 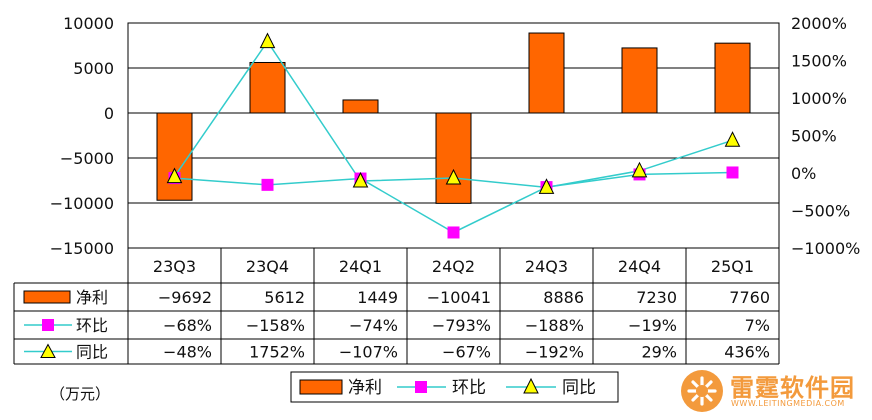 What do you see at coordinates (321, 387) in the screenshot?
I see `legend-key-bar` at bounding box center [321, 387].